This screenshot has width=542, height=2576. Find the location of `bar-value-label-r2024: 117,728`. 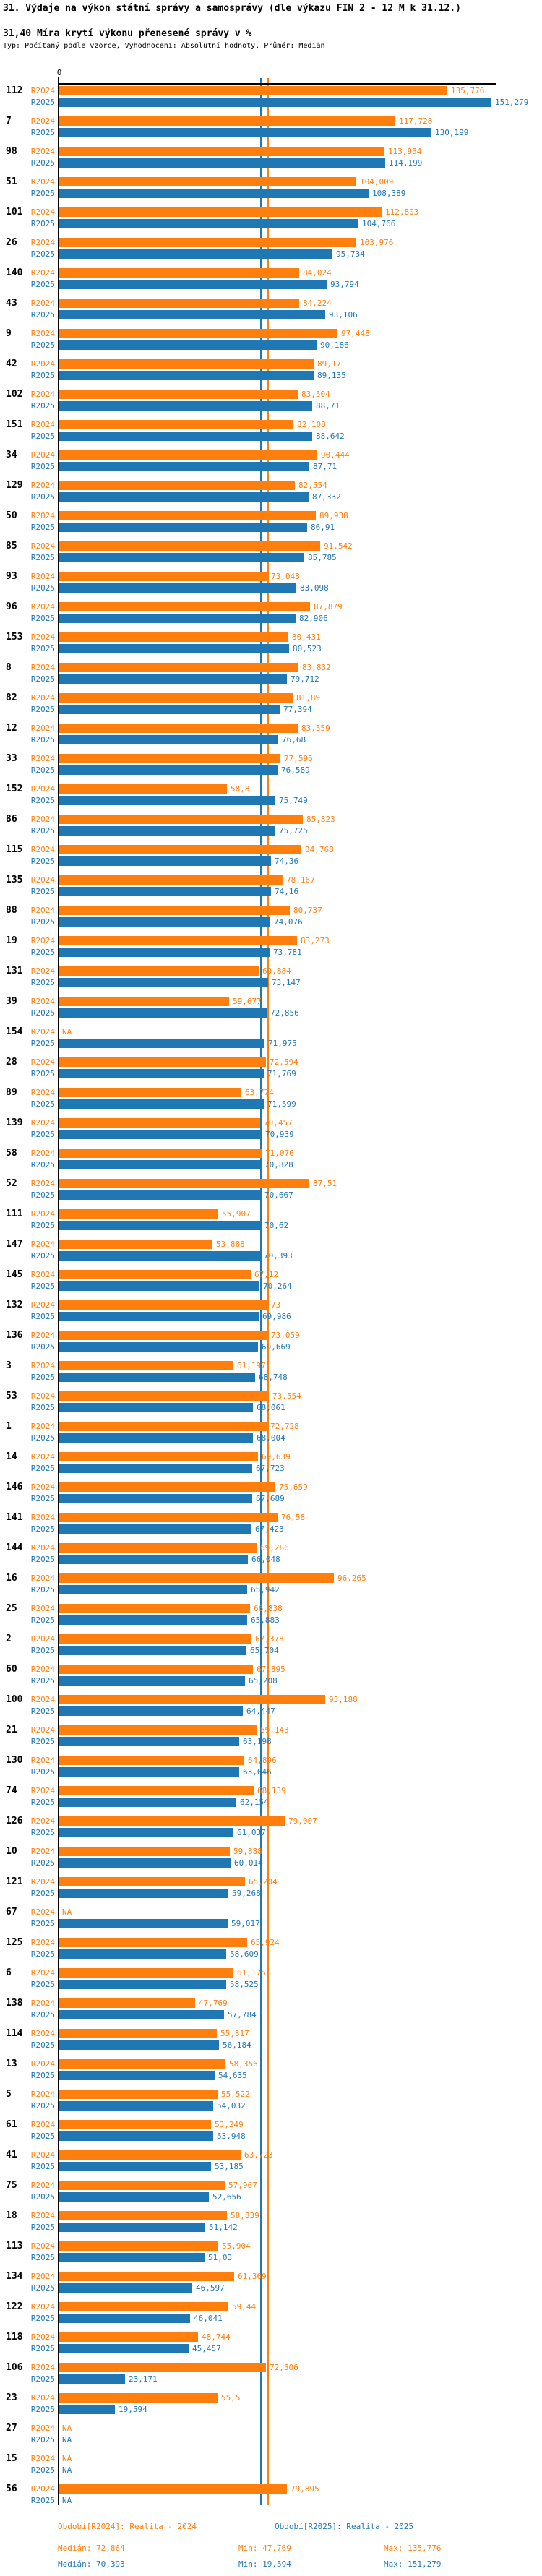

bar-value-label-r2024: 117,728 is located at coordinates (416, 121).